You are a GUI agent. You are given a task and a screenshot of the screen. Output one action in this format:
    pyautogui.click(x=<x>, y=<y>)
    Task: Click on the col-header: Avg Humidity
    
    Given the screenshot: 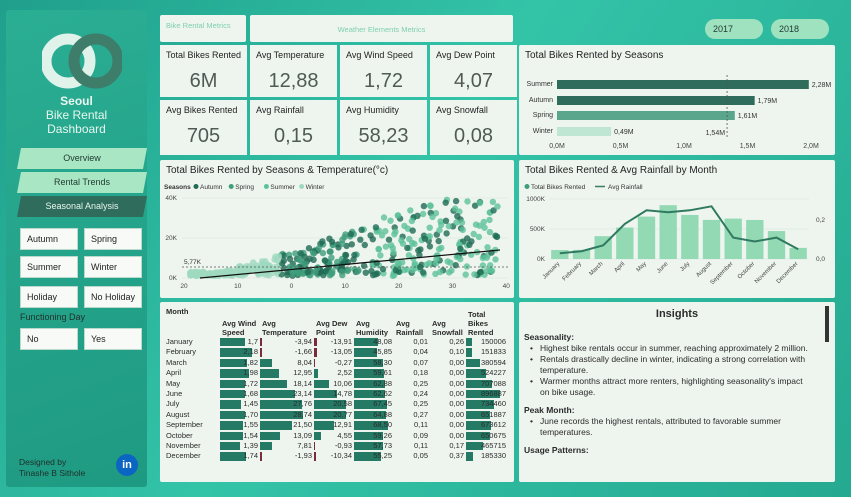 What is the action you would take?
    pyautogui.click(x=372, y=328)
    